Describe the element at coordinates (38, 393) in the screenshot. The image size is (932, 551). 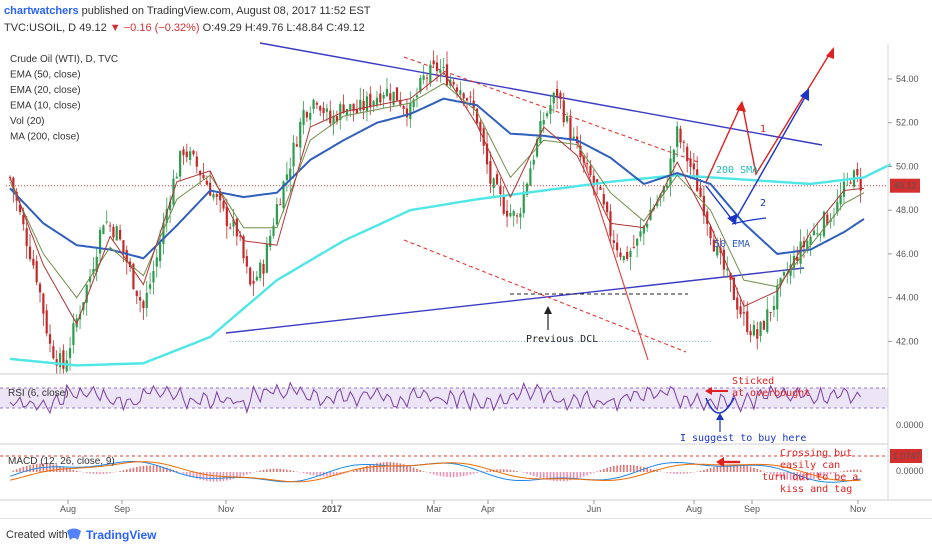
I see `rsi-title: RSI (6, close)` at that location.